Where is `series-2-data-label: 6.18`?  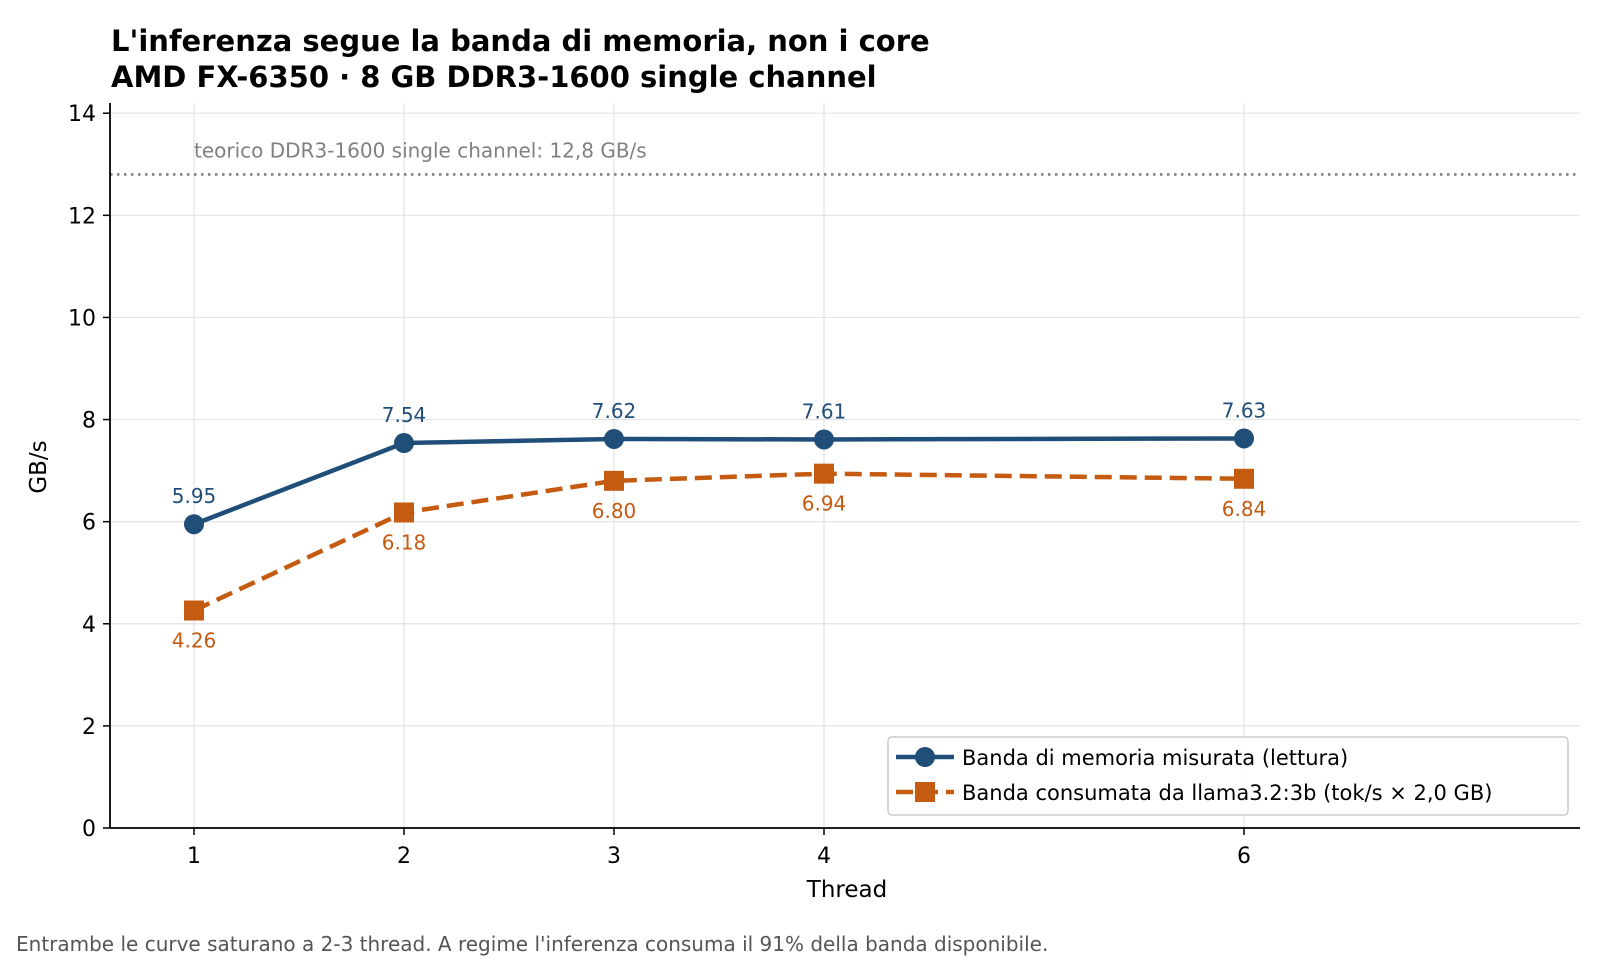
series-2-data-label: 6.18 is located at coordinates (404, 542).